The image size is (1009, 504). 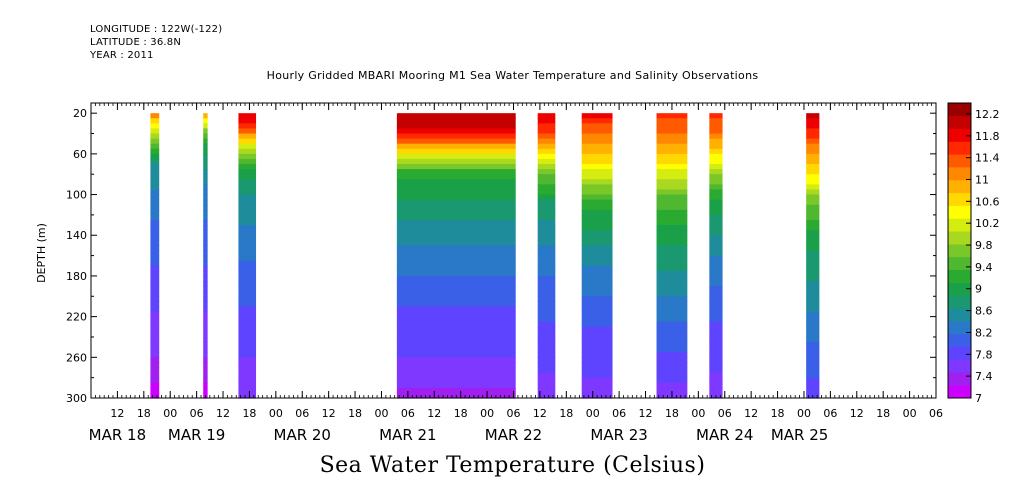 What do you see at coordinates (122, 55) in the screenshot?
I see `year-label: YEAR : 2011` at bounding box center [122, 55].